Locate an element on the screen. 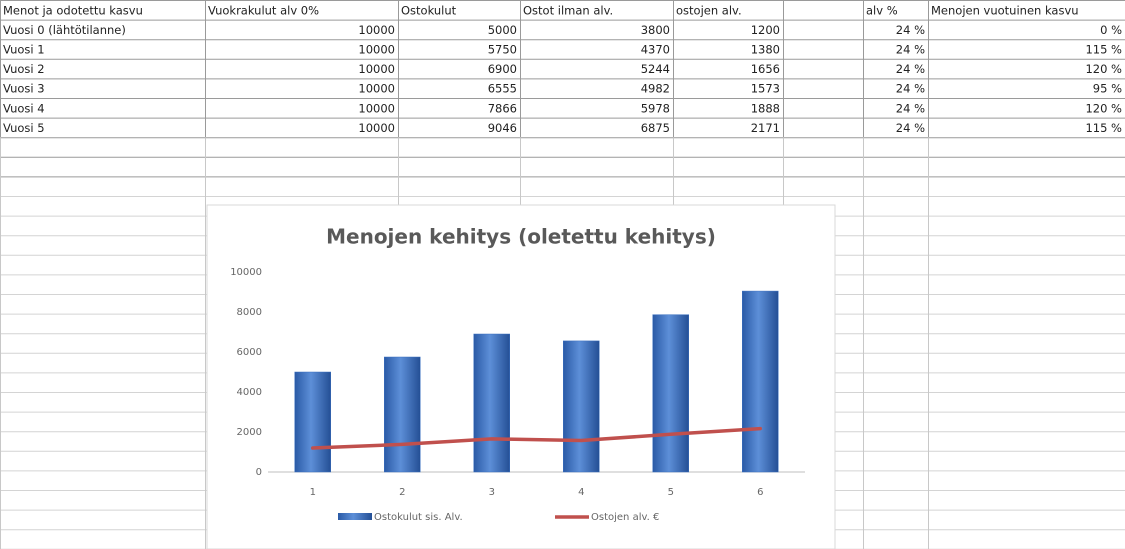 The height and width of the screenshot is (549, 1125). cell: 1573 is located at coordinates (765, 89).